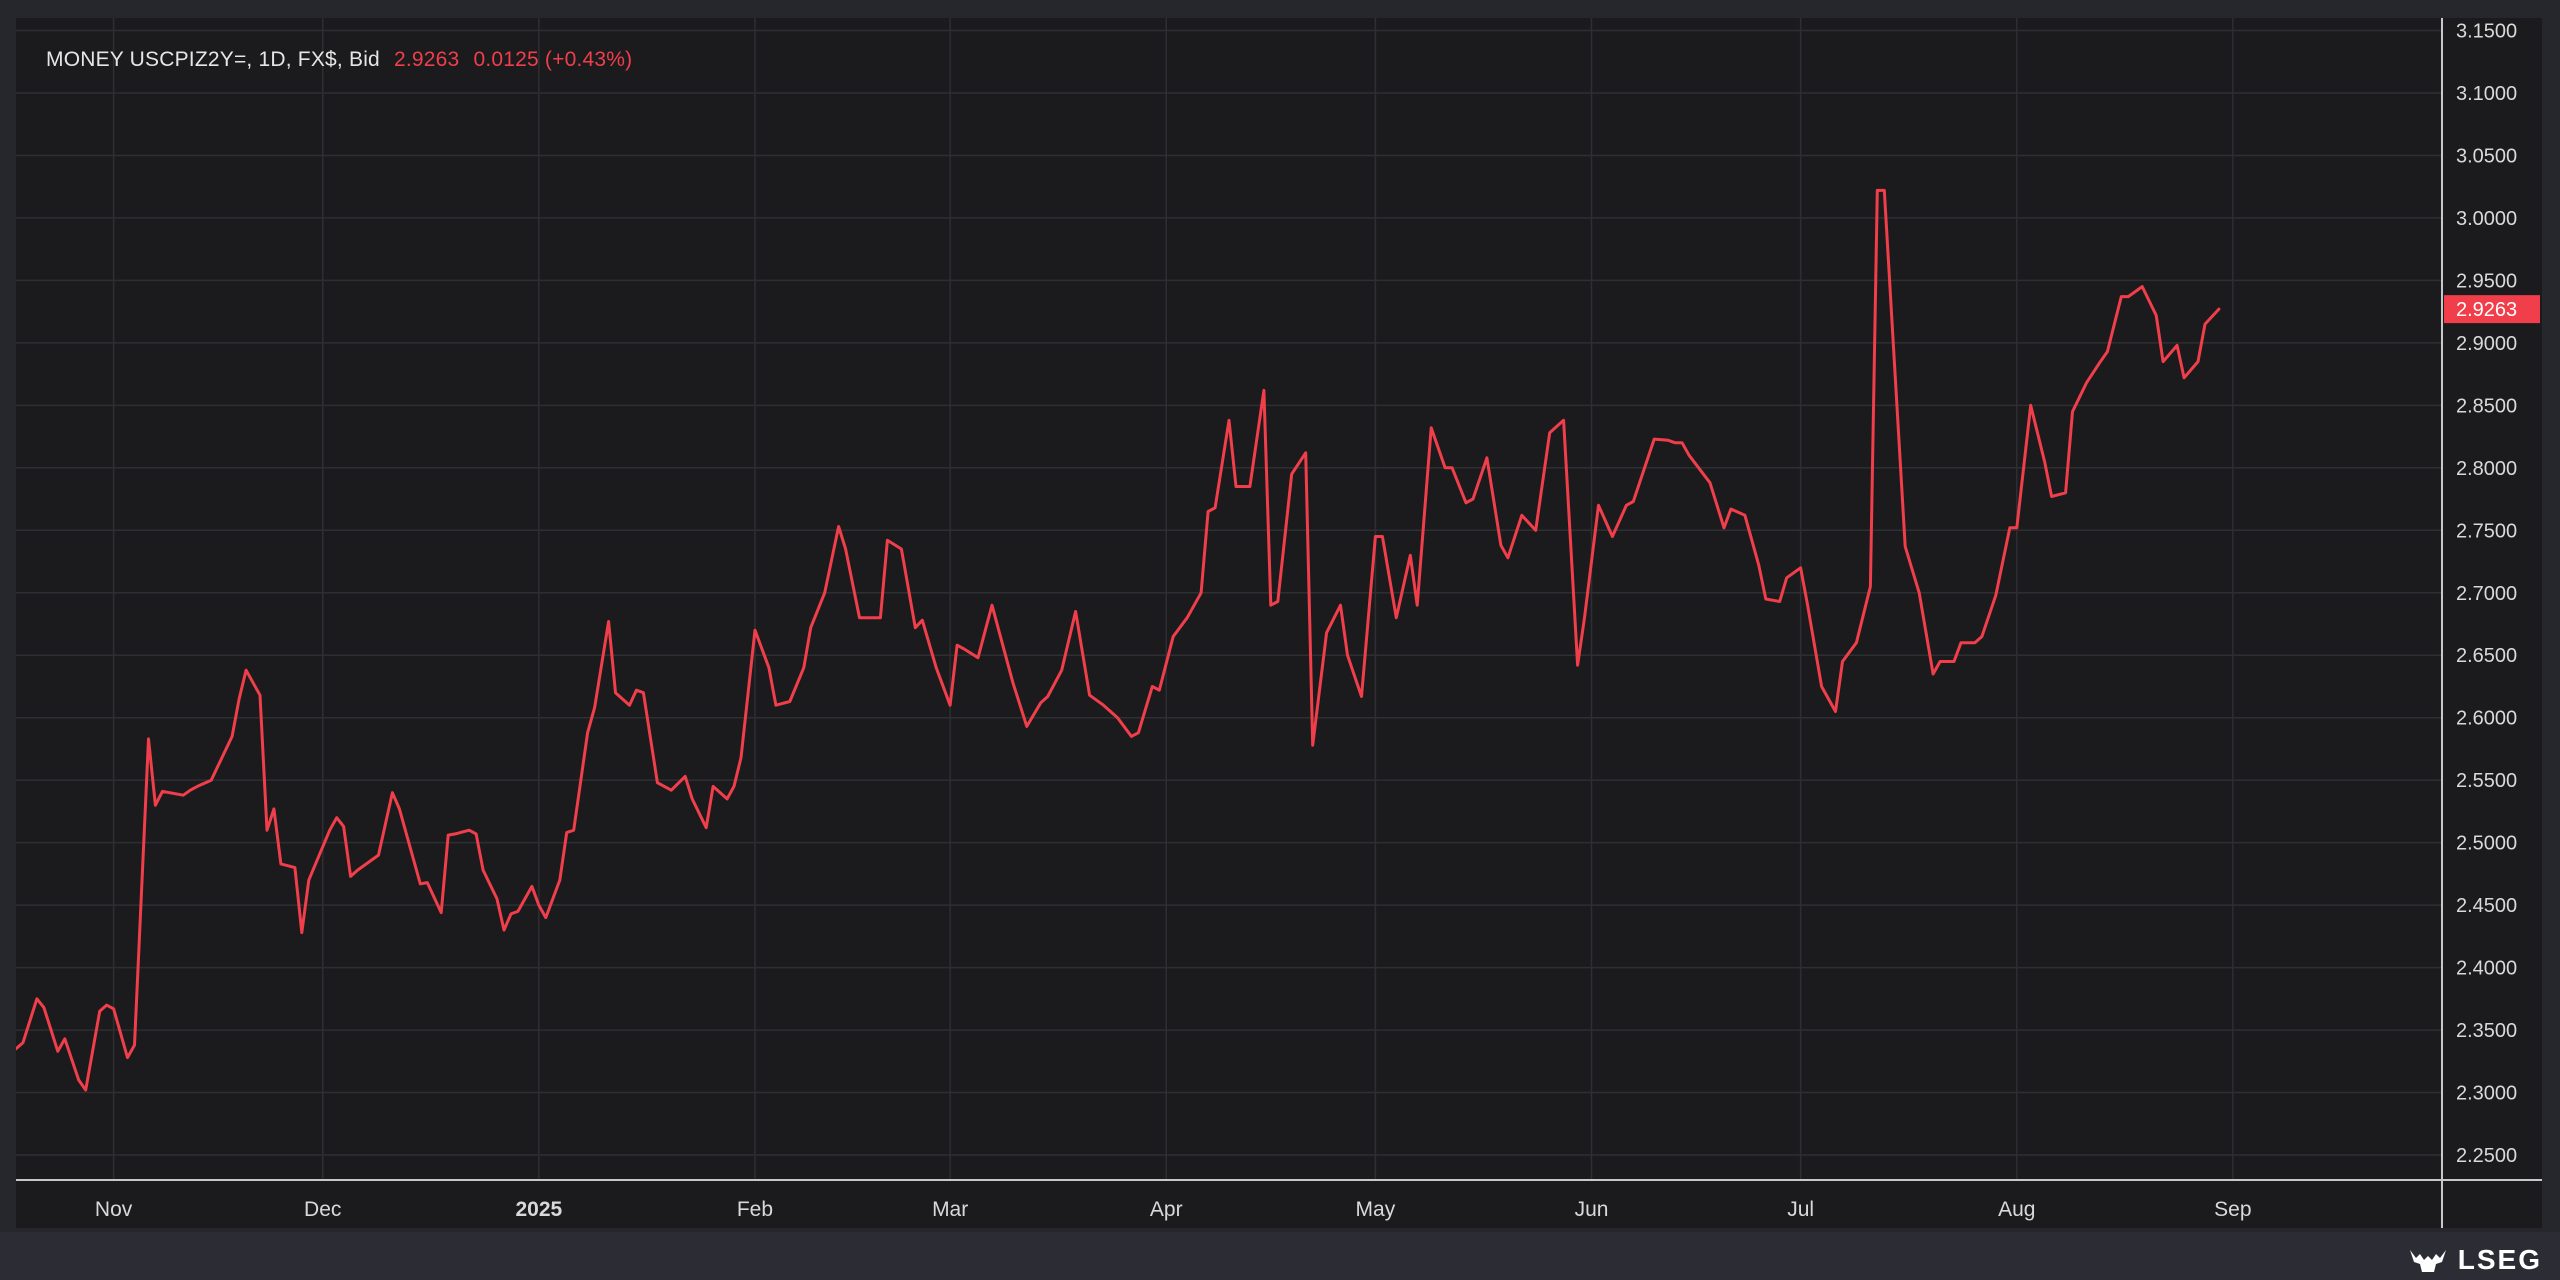 This screenshot has width=2560, height=1280. What do you see at coordinates (2486, 156) in the screenshot?
I see `y-tick-label: 3.0500` at bounding box center [2486, 156].